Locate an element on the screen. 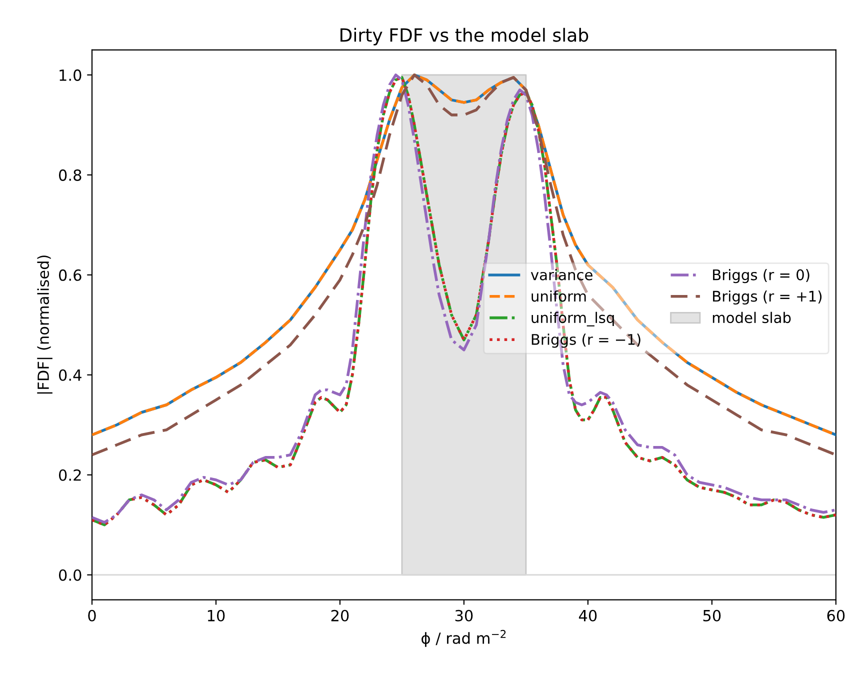 The height and width of the screenshot is (684, 863). x-tick-label: 50 is located at coordinates (712, 616).